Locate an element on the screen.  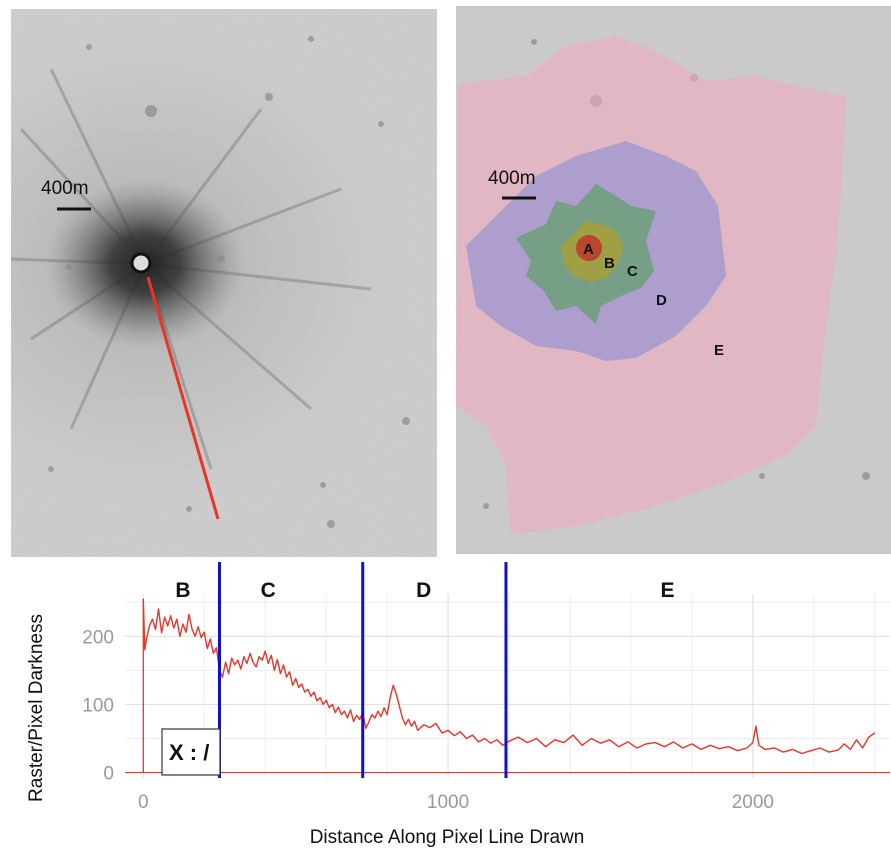
y-tick-label: 100 is located at coordinates (98, 705).